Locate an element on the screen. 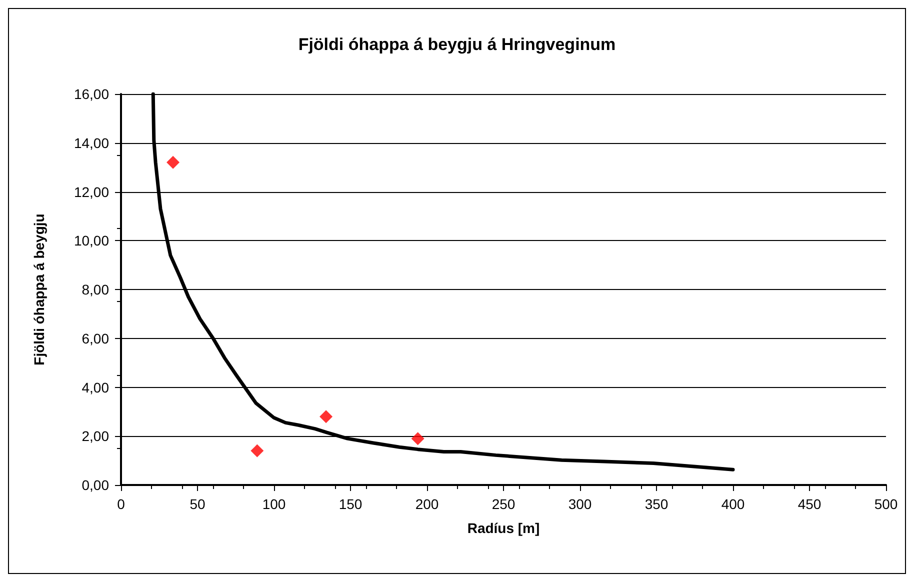  x-tick-label: 250 is located at coordinates (504, 504).